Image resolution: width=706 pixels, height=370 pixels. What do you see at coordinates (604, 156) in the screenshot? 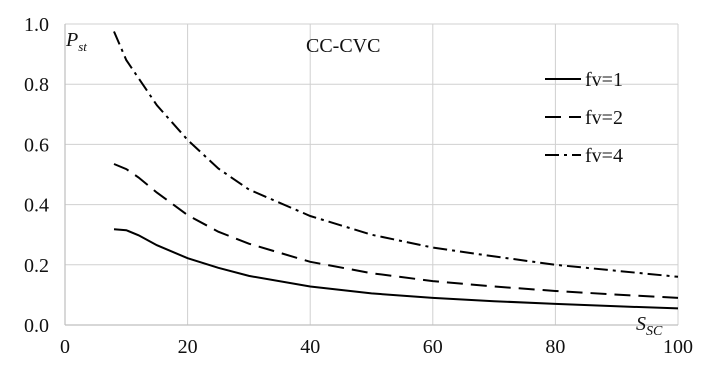
I see `legend-label: fv=4` at bounding box center [604, 156].